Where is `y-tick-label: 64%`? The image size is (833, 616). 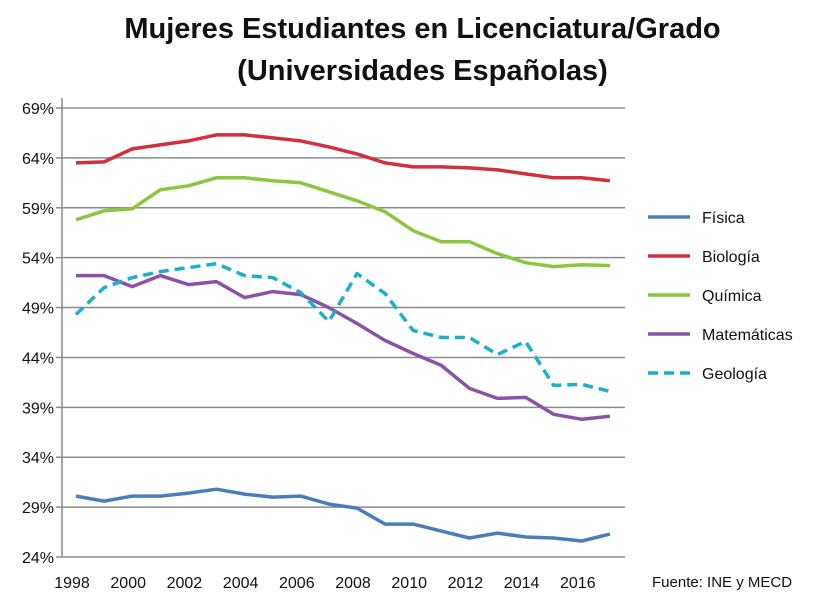 y-tick-label: 64% is located at coordinates (38, 159).